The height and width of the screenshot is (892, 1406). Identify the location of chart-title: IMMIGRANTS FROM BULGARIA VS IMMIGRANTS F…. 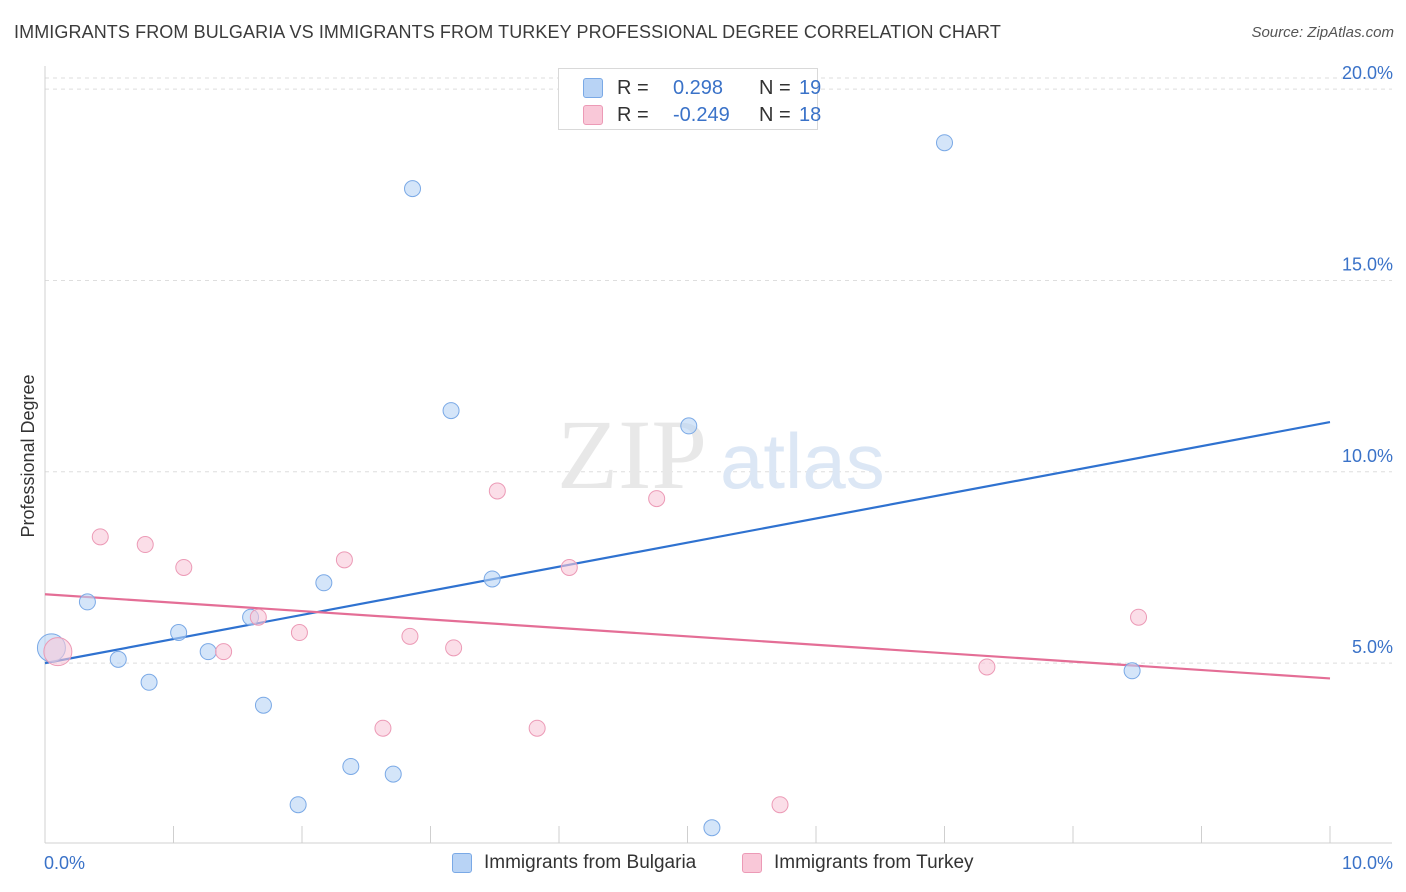
(507, 32).